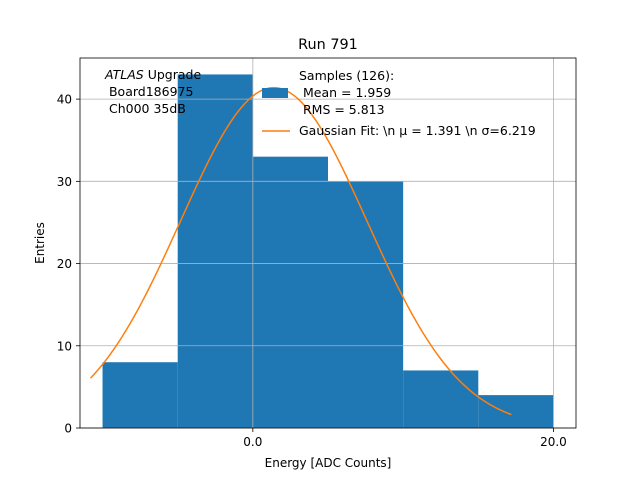  I want to click on y-axis-label: Entries, so click(40, 243).